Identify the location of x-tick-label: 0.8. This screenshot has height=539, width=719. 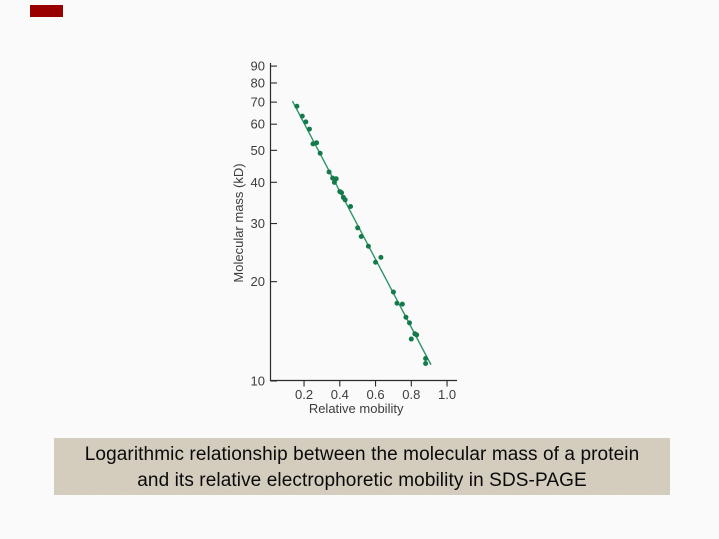
(411, 394).